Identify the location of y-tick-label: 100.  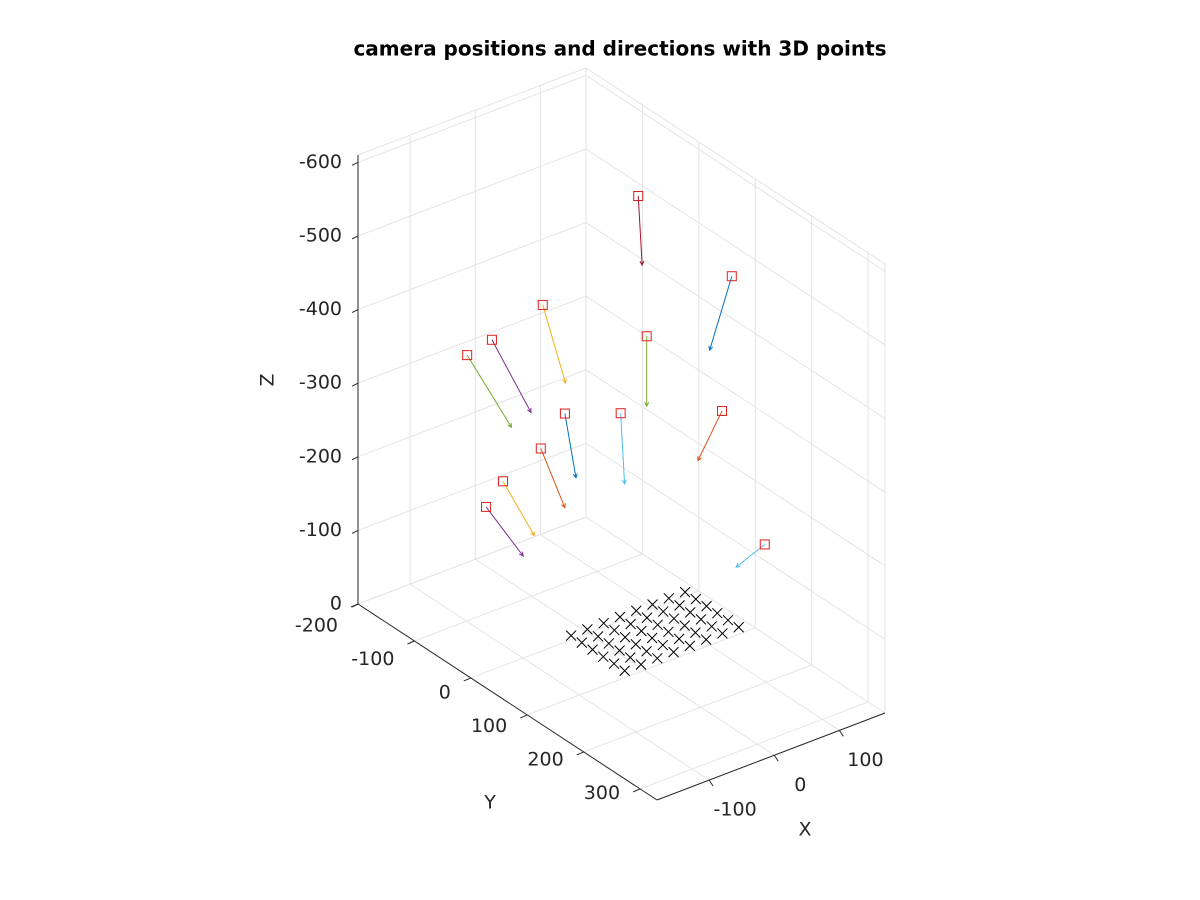
(489, 726).